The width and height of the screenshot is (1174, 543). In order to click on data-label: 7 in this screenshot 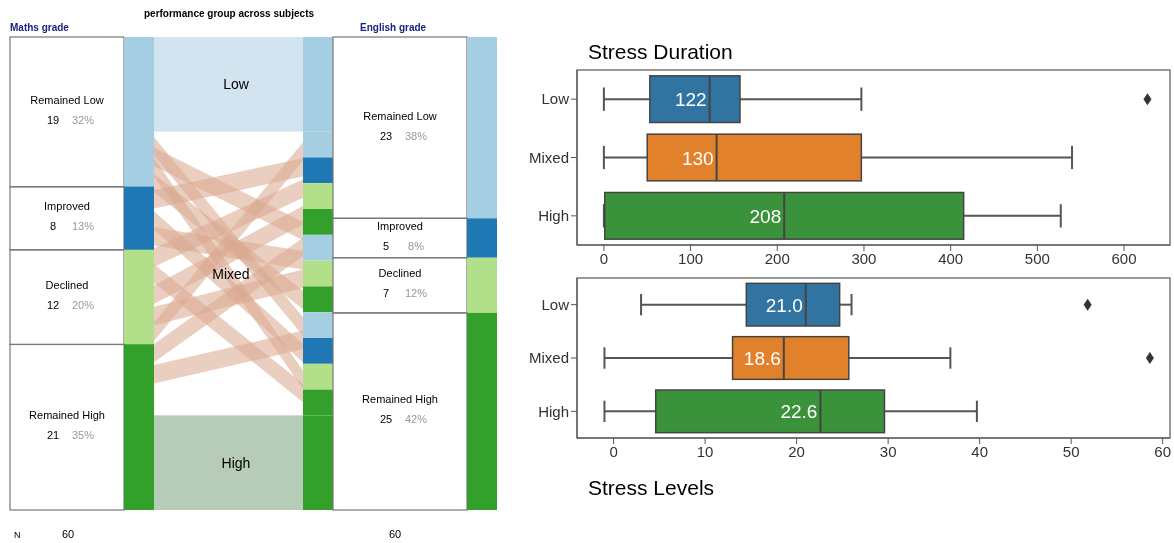, I will do `click(386, 293)`.